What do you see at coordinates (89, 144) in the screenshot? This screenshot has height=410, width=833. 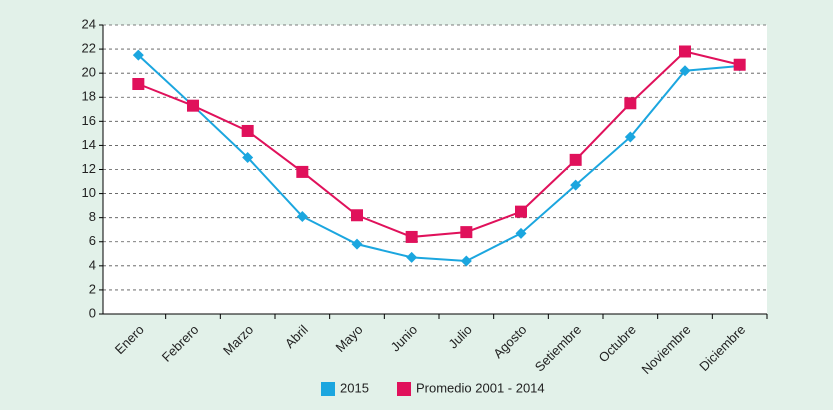 I see `y-tick-label: 14` at bounding box center [89, 144].